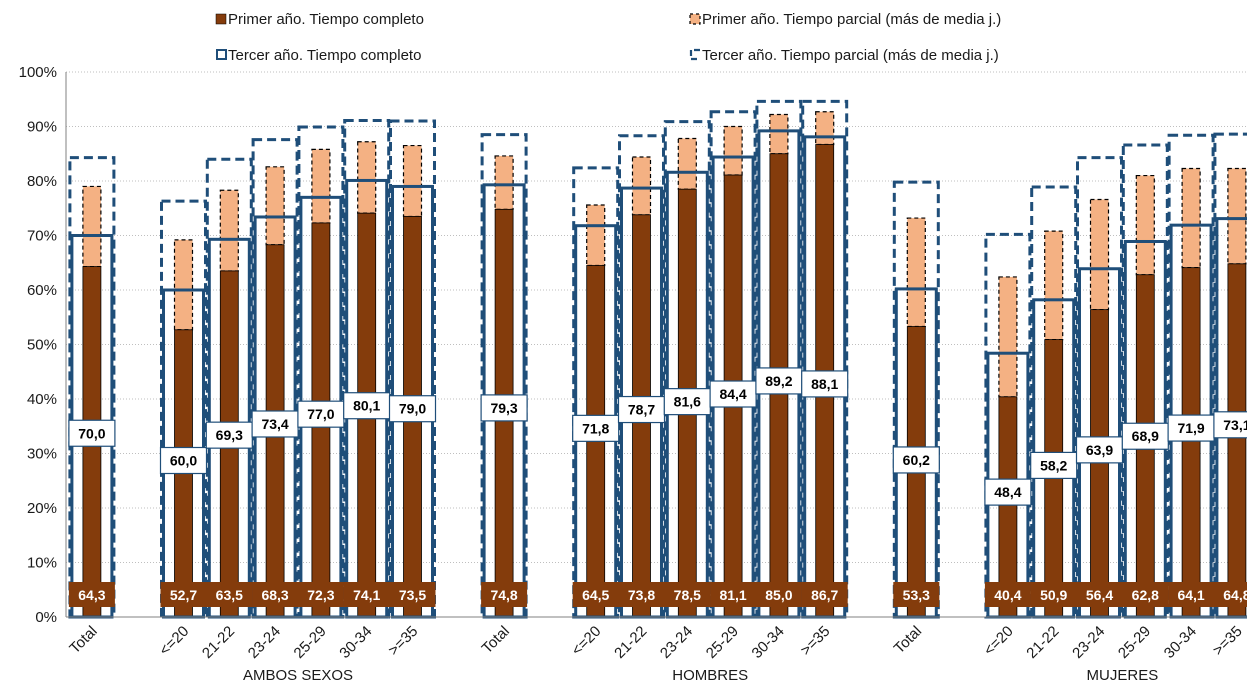  What do you see at coordinates (732, 595) in the screenshot?
I see `data-label-first-full: 81,1` at bounding box center [732, 595].